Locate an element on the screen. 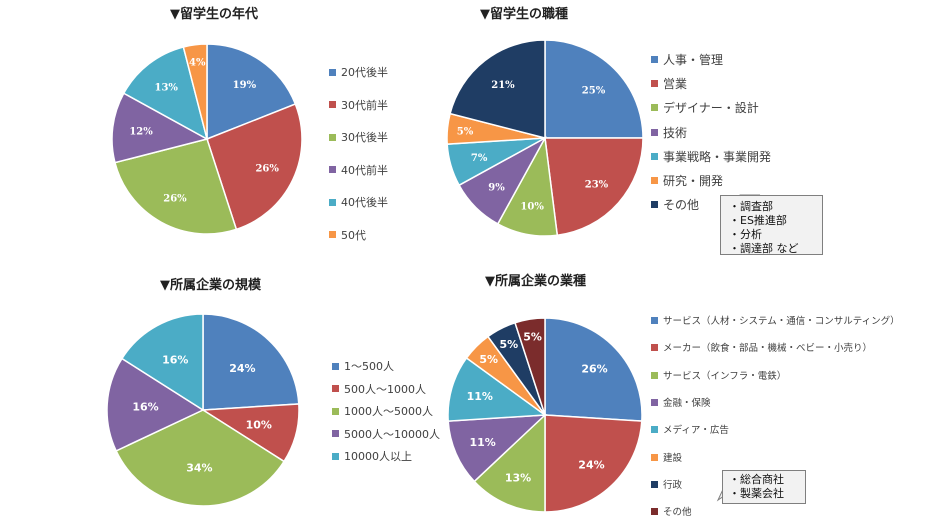 Image resolution: width=940 pixels, height=523 pixels. pie-label-age-2: 26% is located at coordinates (175, 198).